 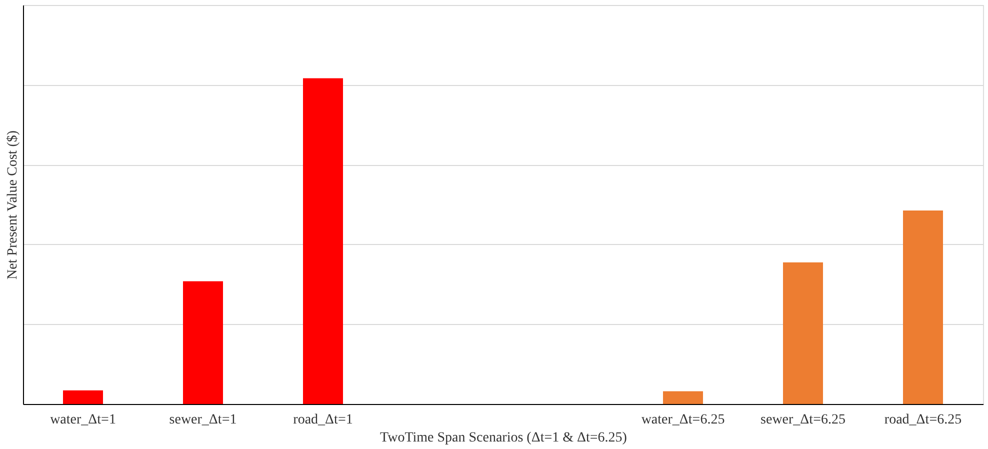 What do you see at coordinates (13, 205) in the screenshot?
I see `y-axis-title: Net Present Value Cost ($)` at bounding box center [13, 205].